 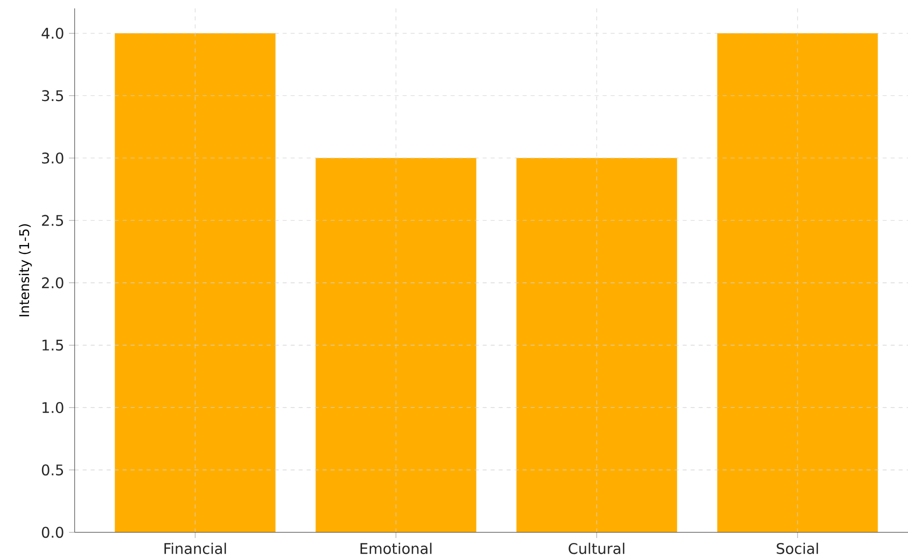 What do you see at coordinates (53, 408) in the screenshot?
I see `y-tick-label: 1.0` at bounding box center [53, 408].